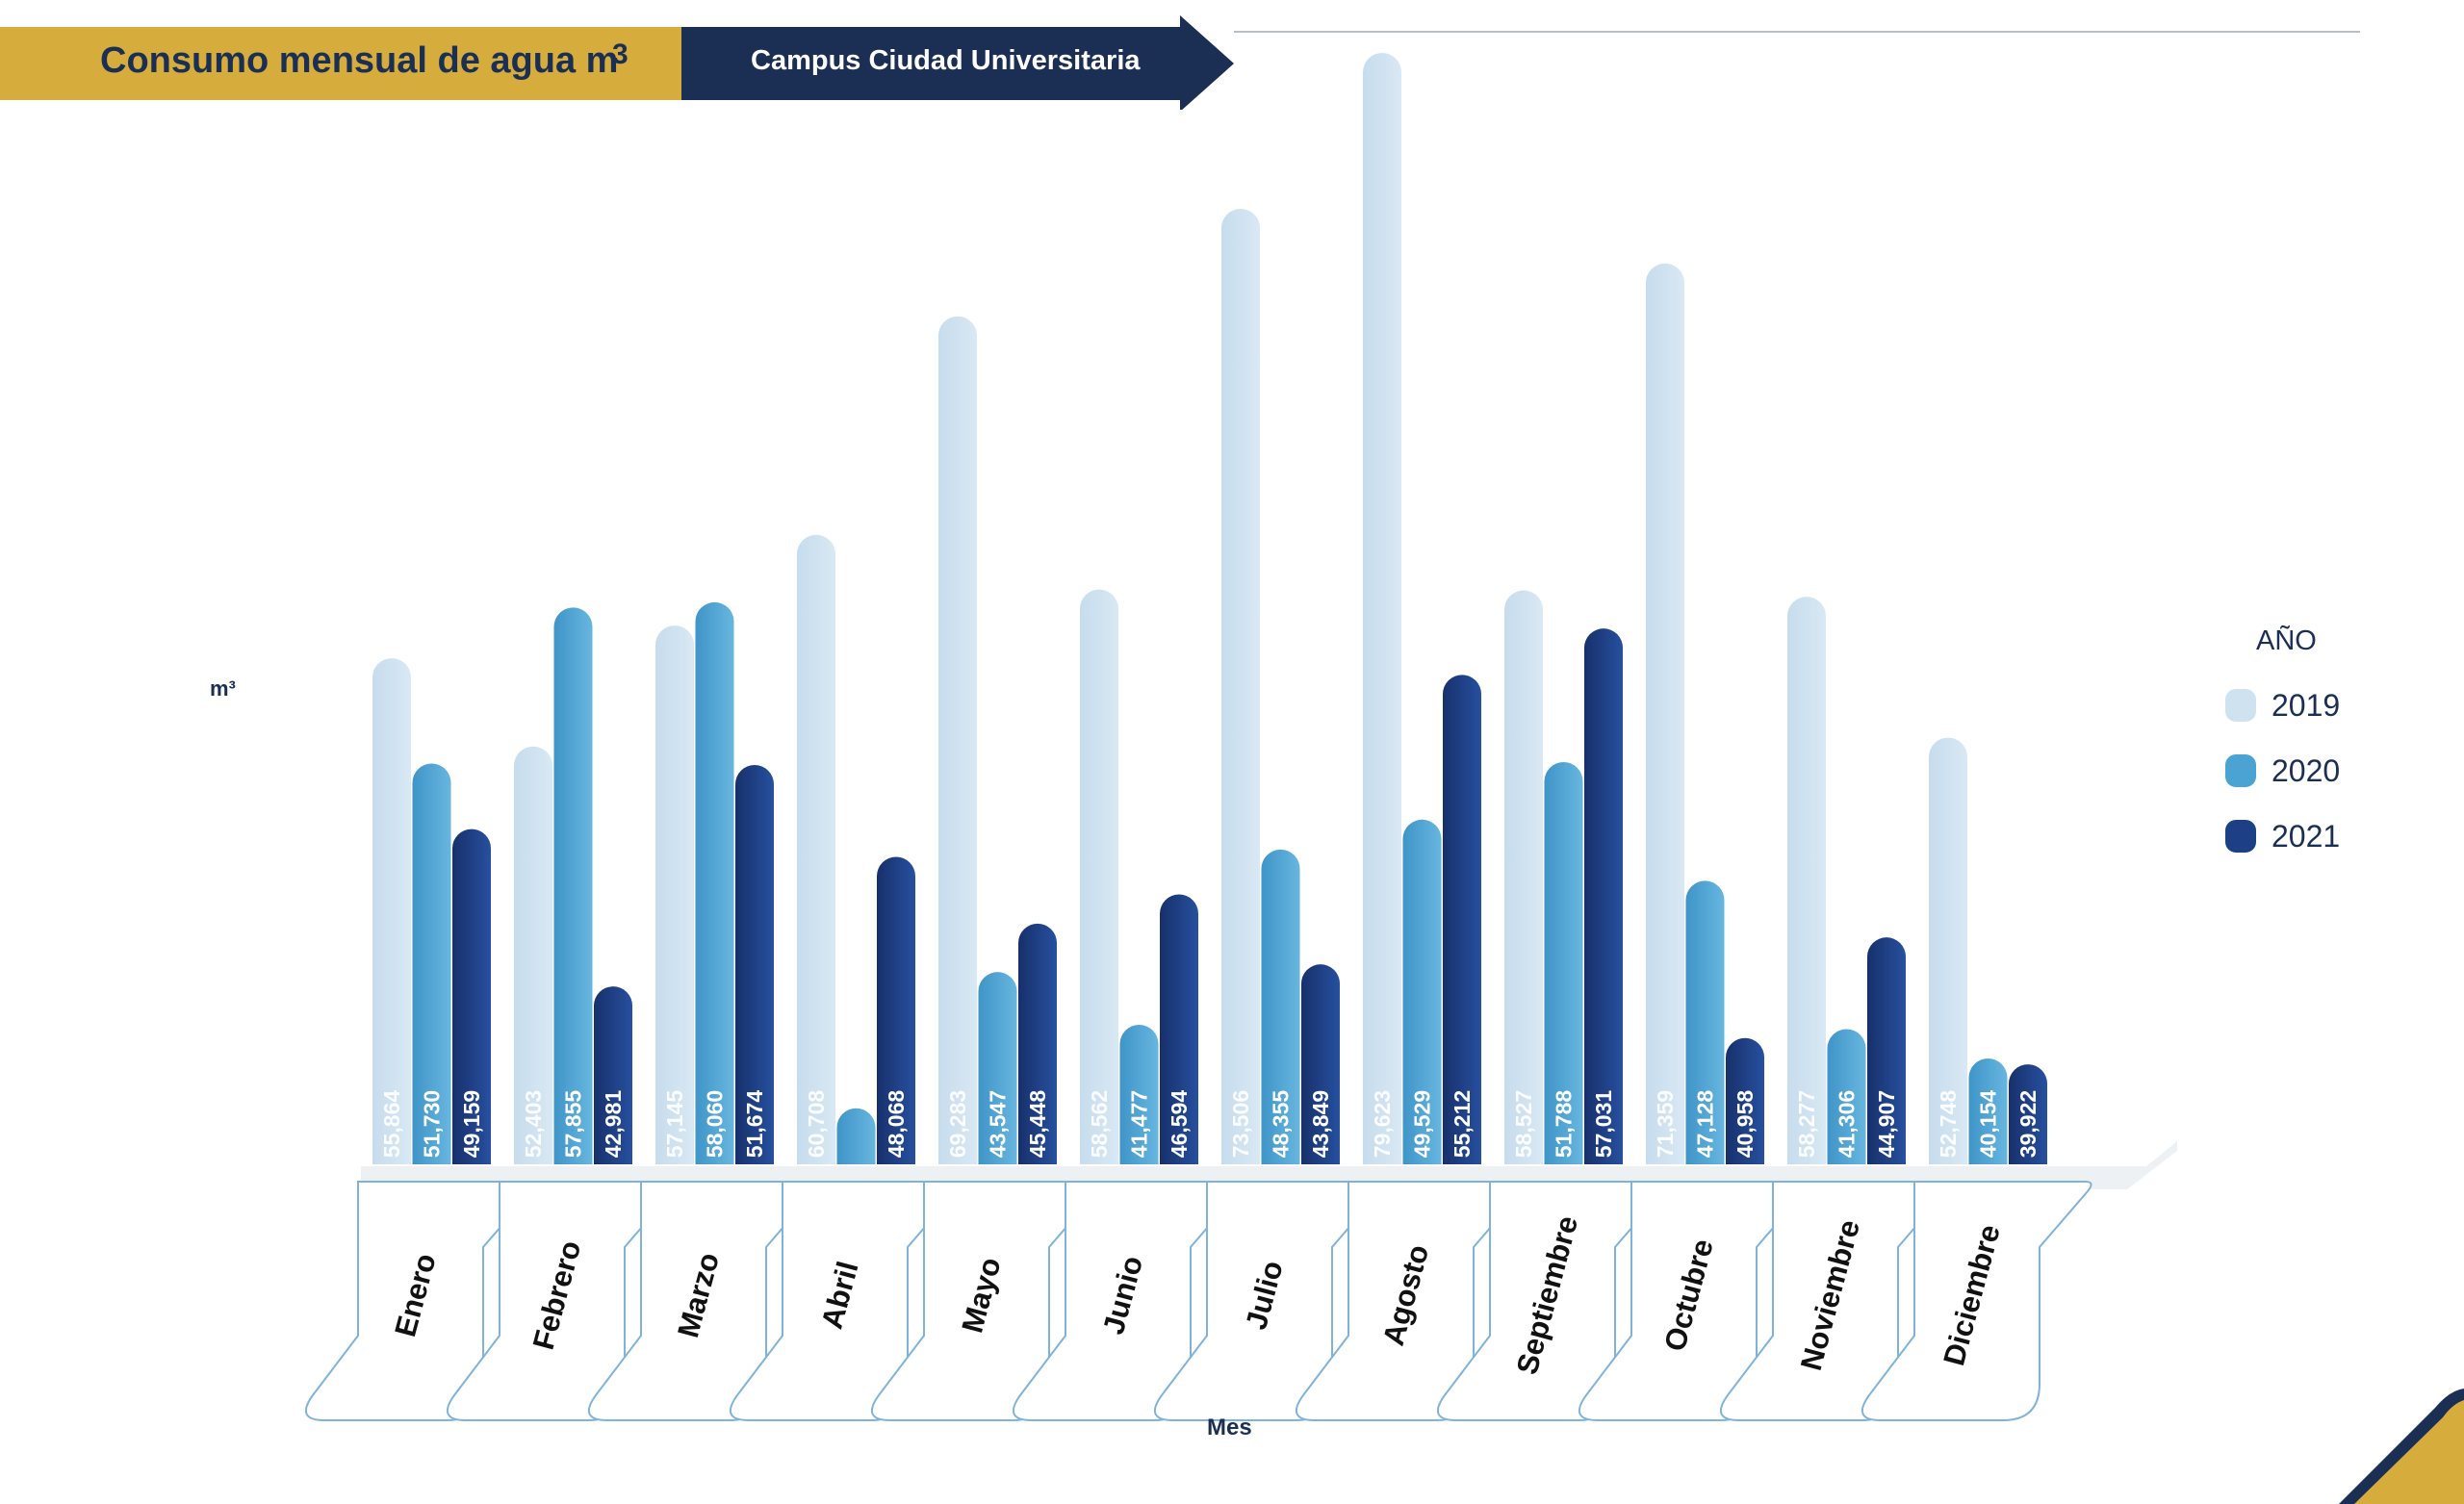  Describe the element at coordinates (1745, 1125) in the screenshot. I see `value-label-octubre-2021: 40,958` at that location.